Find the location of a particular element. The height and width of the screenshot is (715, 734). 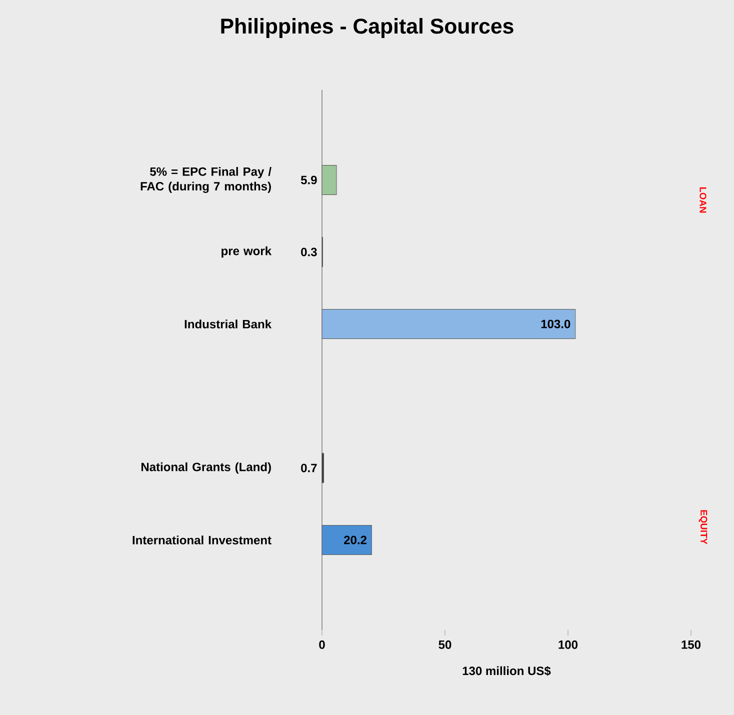

y-tick-label: International Investment is located at coordinates (202, 540).